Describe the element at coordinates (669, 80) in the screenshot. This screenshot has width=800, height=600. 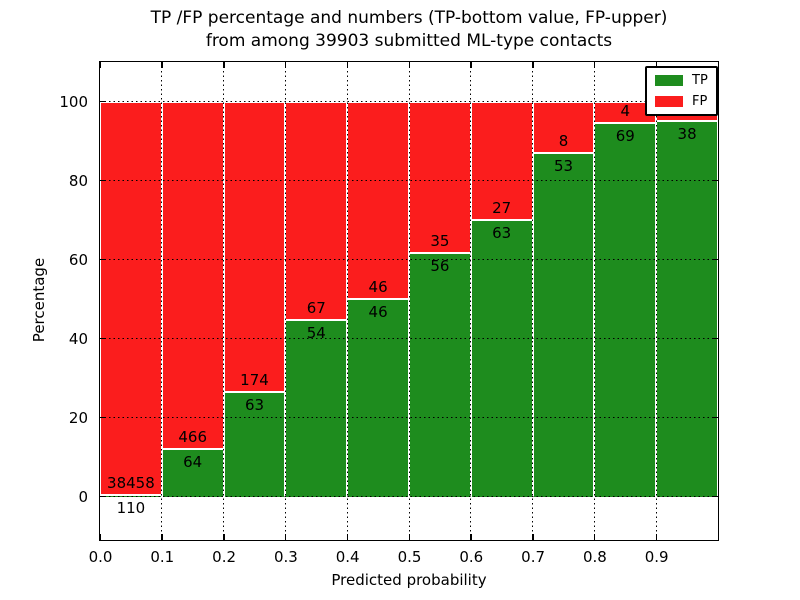
I see `tp-color-swatch-icon` at that location.